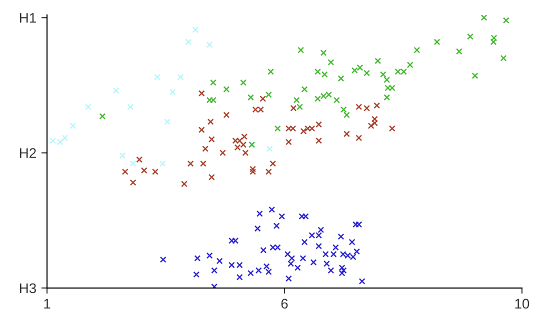 This screenshot has height=332, width=550. What do you see at coordinates (522, 303) in the screenshot?
I see `x-tick-label: 10` at bounding box center [522, 303].